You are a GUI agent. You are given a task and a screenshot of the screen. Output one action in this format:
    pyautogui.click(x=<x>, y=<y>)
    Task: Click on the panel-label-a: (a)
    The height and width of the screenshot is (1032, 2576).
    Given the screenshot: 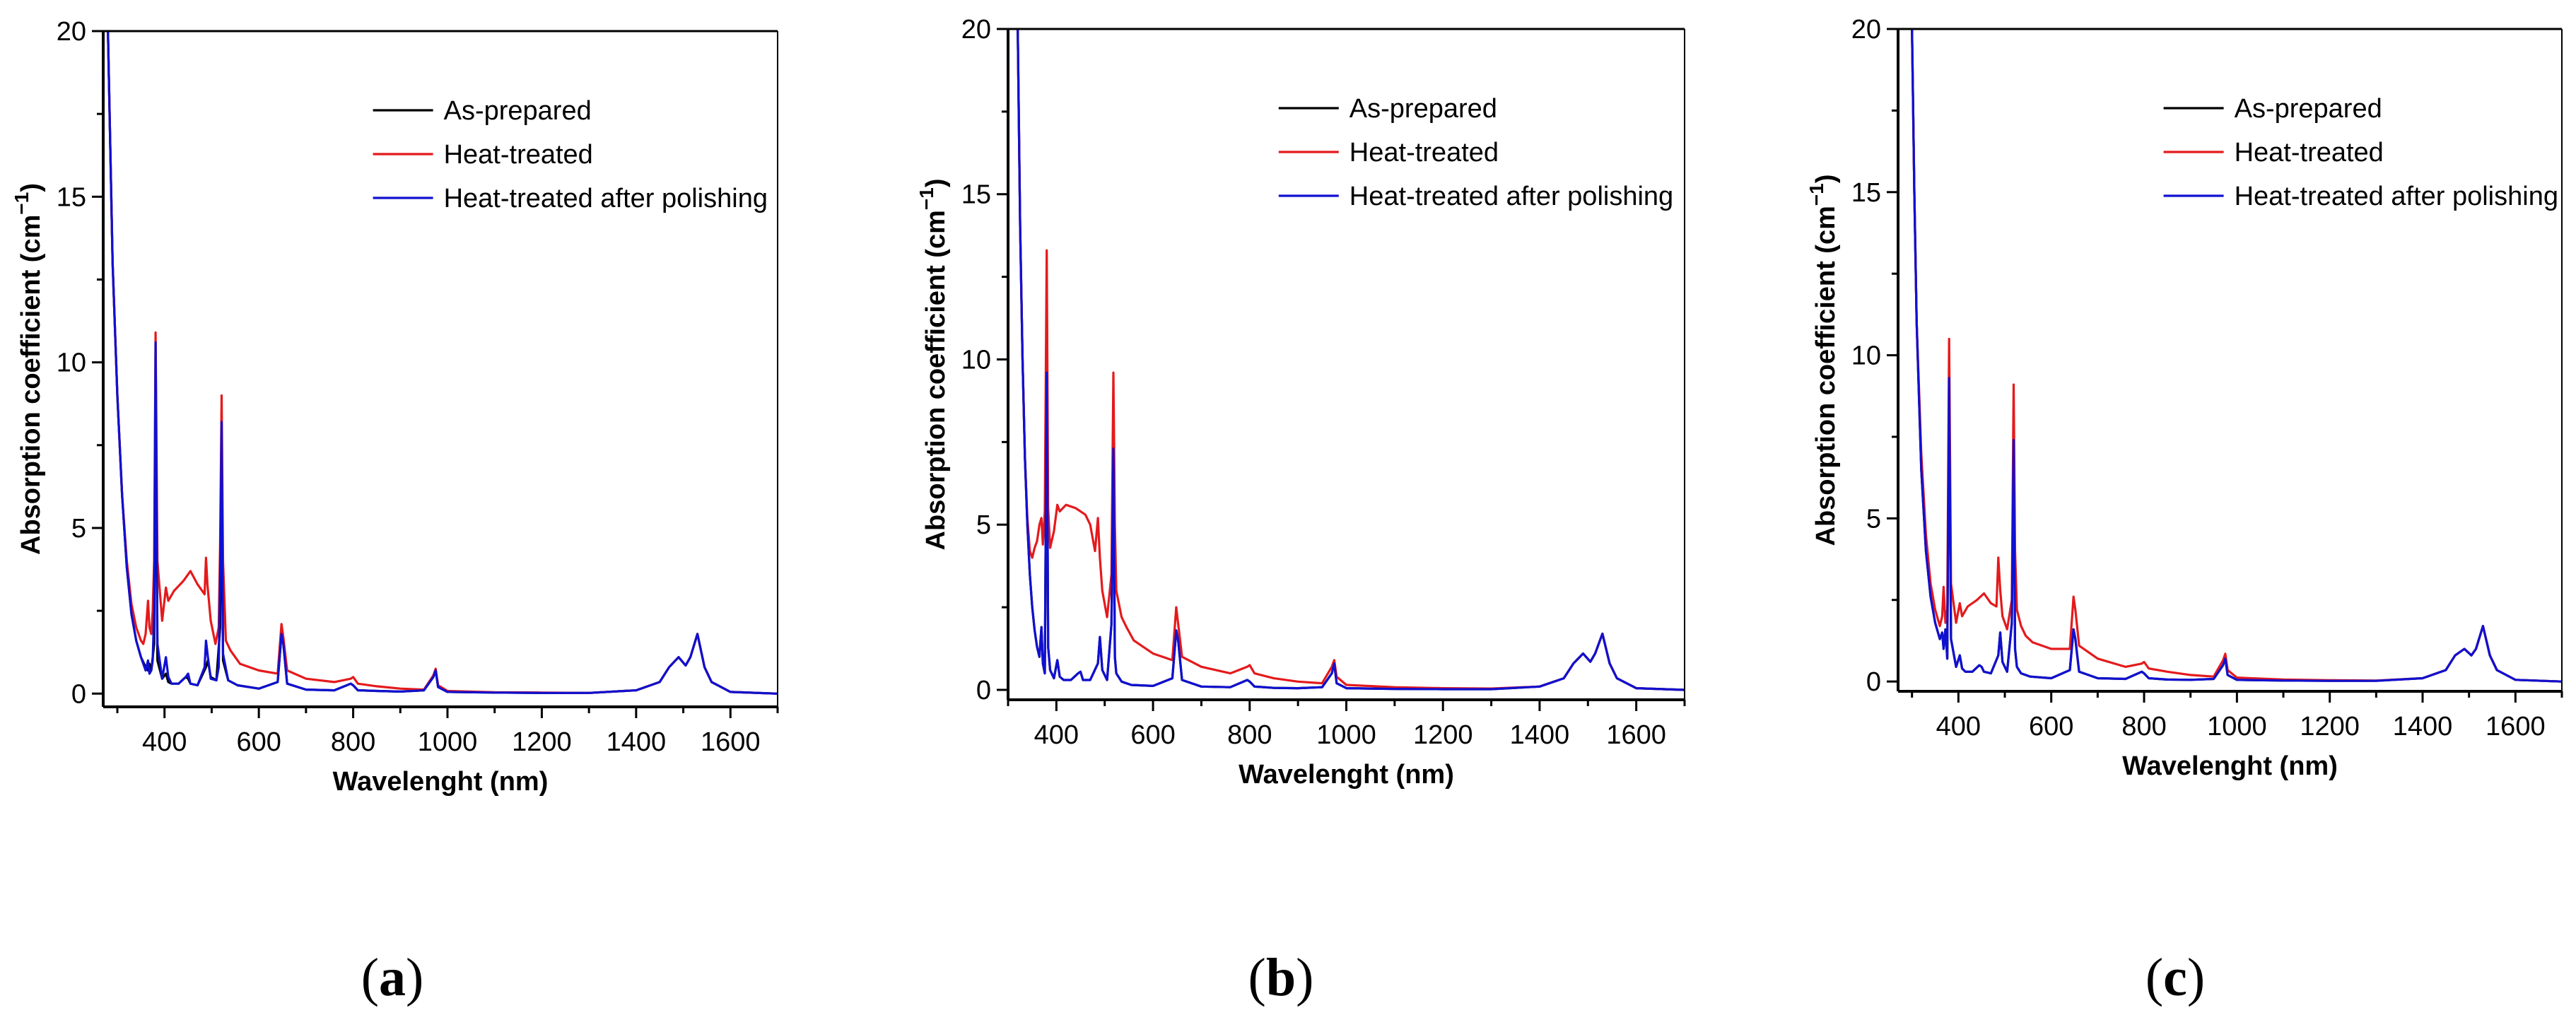 What is the action you would take?
    pyautogui.click(x=393, y=977)
    